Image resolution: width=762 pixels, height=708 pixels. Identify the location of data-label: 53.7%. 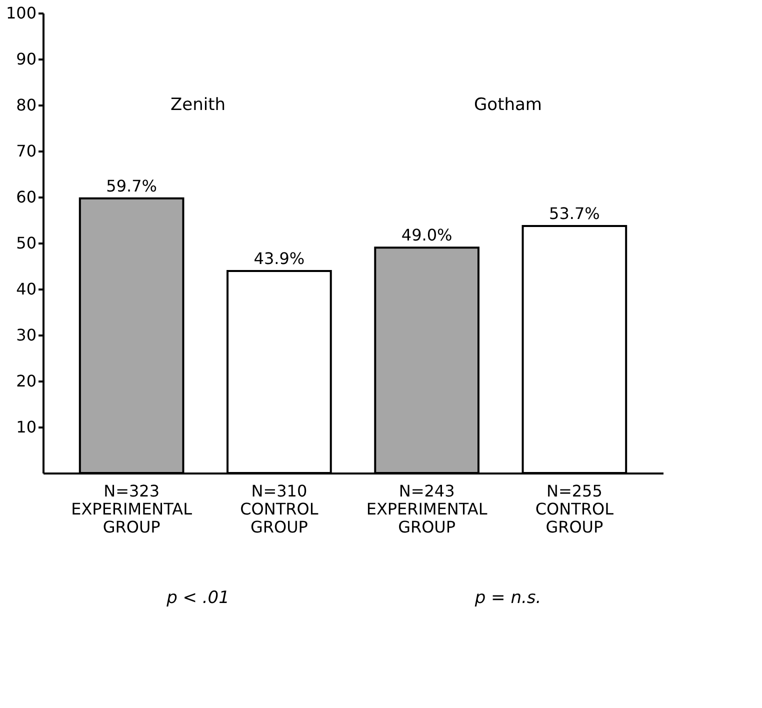
(574, 213).